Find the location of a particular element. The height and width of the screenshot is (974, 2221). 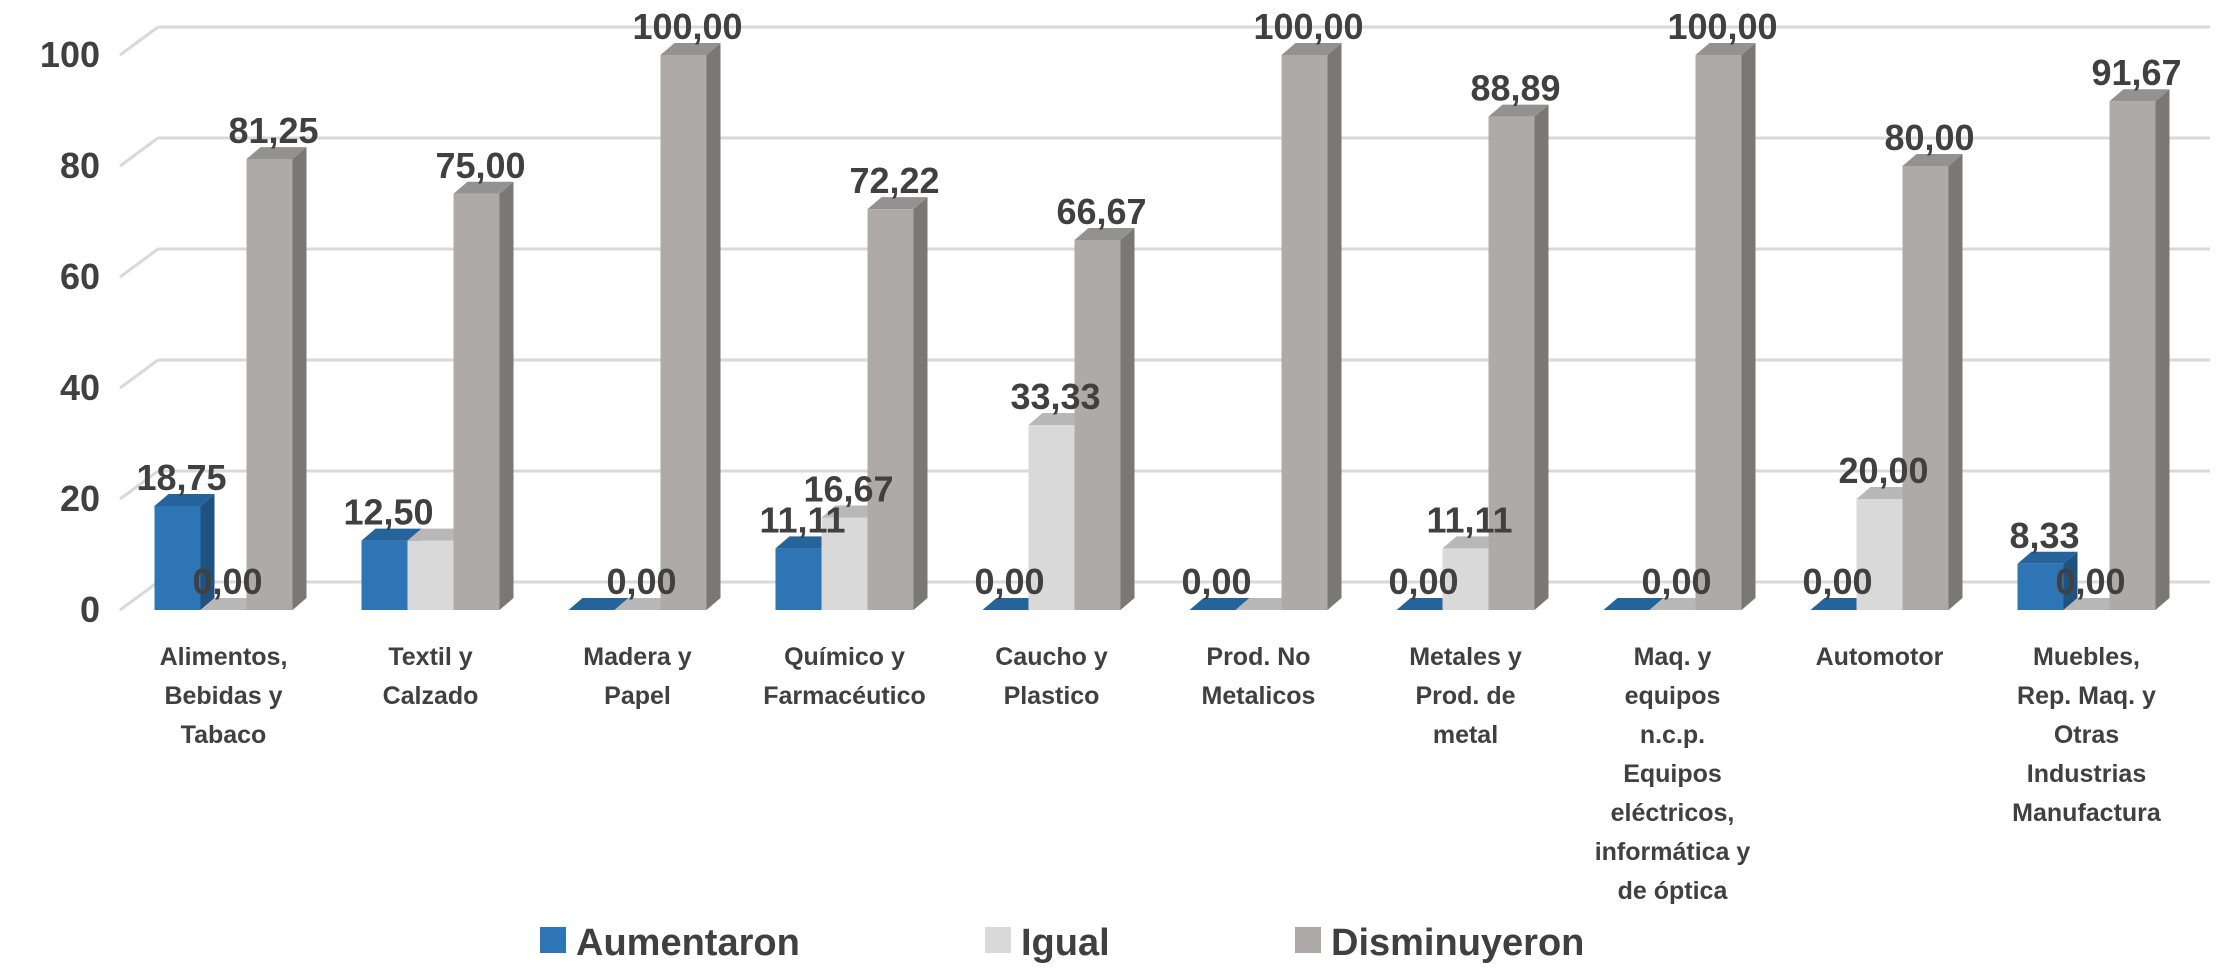

x-category-label: Caucho y Plastico is located at coordinates (1051, 676).